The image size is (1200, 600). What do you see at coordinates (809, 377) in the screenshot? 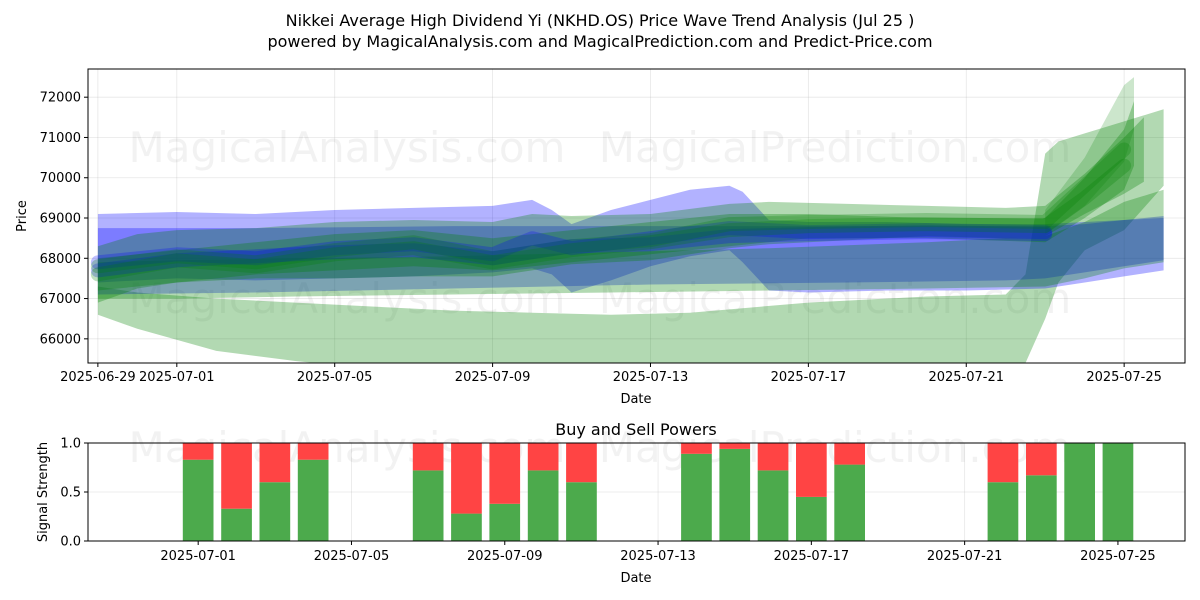
I see `price-x-tick-label: 2025-07-17` at bounding box center [809, 377].